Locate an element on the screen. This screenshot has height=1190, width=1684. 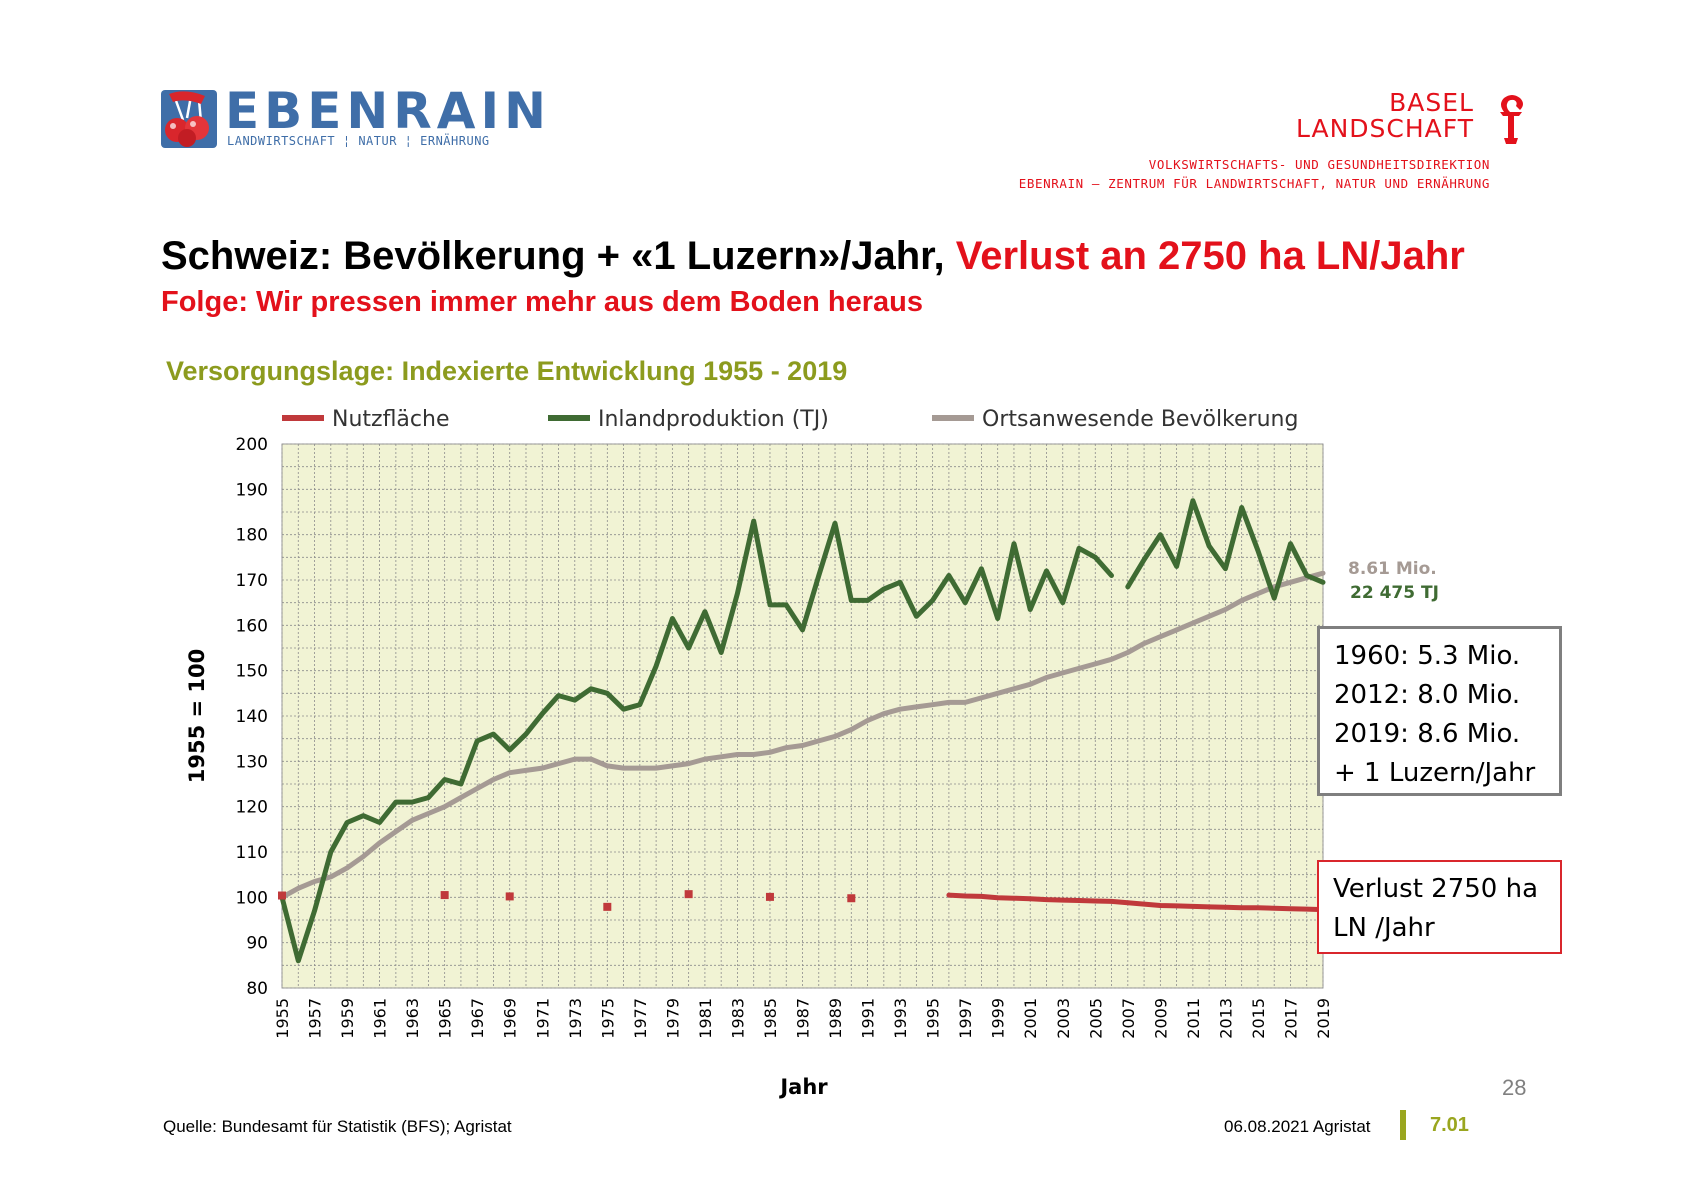
end-label-production: 22 475 TJ is located at coordinates (1394, 593).